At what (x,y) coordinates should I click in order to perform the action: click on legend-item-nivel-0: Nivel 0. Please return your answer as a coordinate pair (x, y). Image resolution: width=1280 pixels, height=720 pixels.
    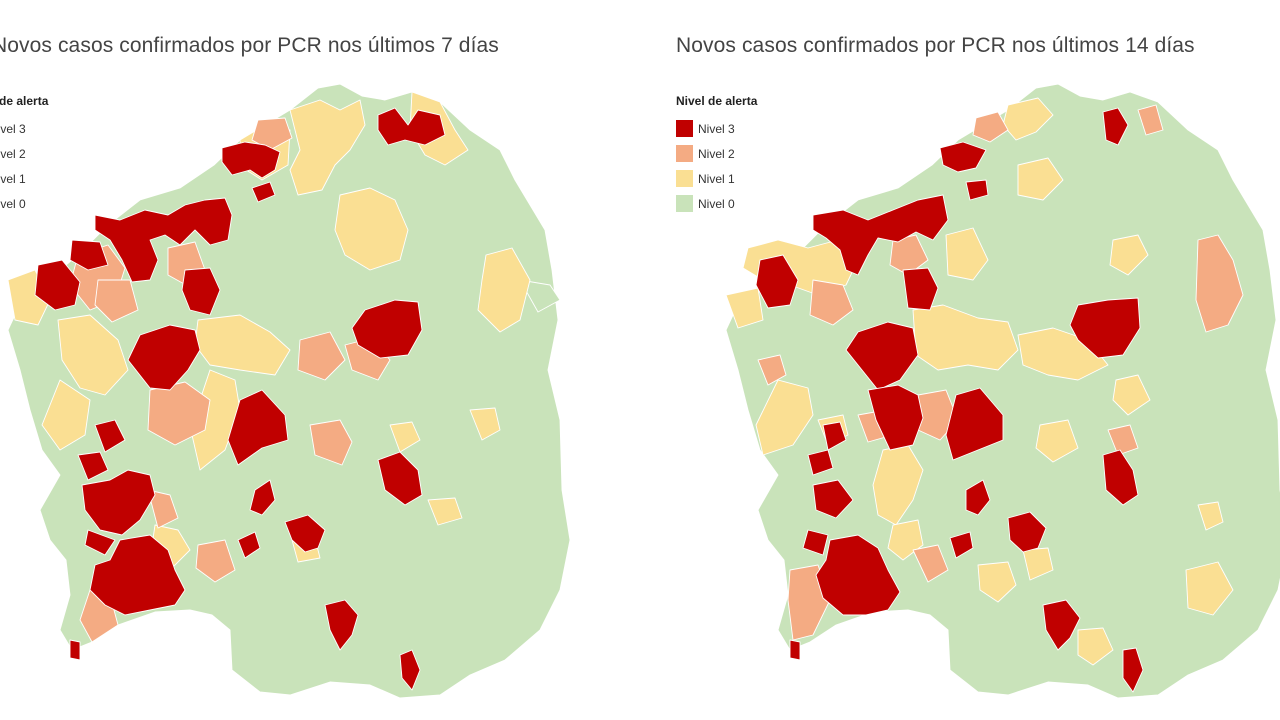
    Looking at the image, I should click on (24, 203).